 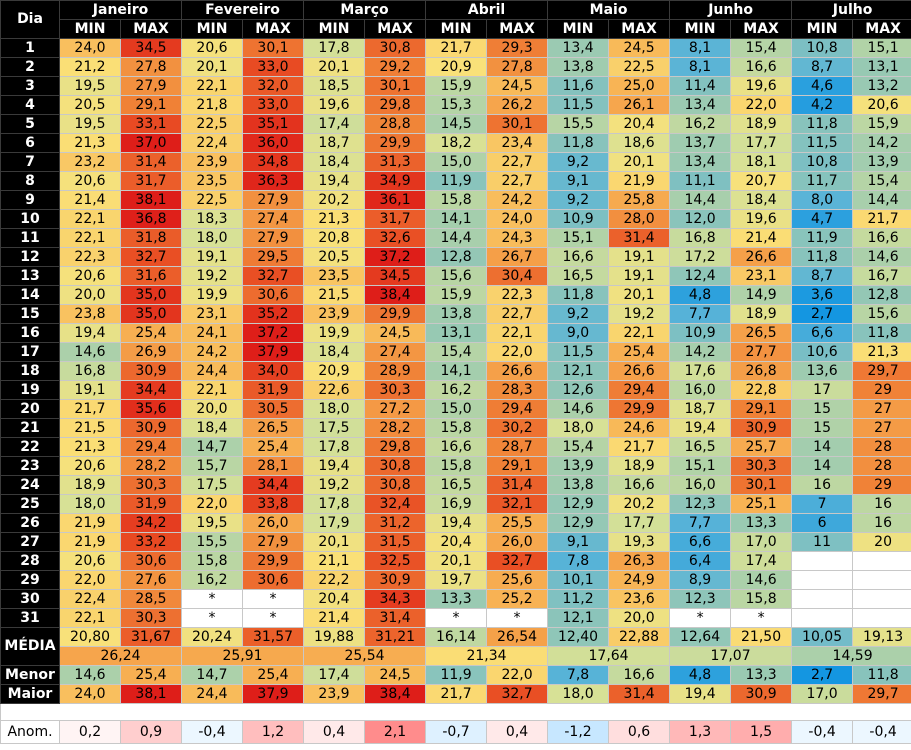 I want to click on max-cell: 17,7, so click(x=761, y=143).